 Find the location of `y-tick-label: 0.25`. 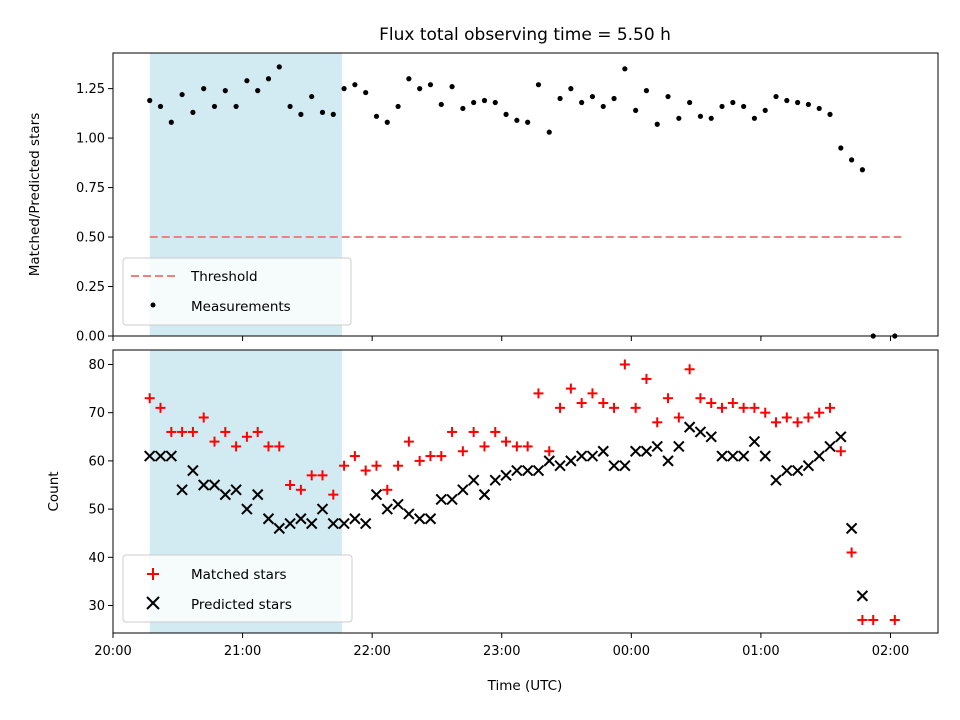

y-tick-label: 0.25 is located at coordinates (90, 287).